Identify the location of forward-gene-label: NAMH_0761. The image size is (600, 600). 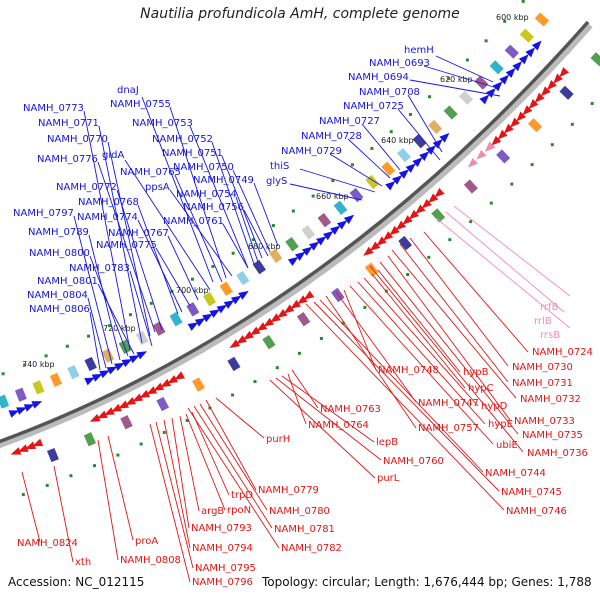
(193, 221).